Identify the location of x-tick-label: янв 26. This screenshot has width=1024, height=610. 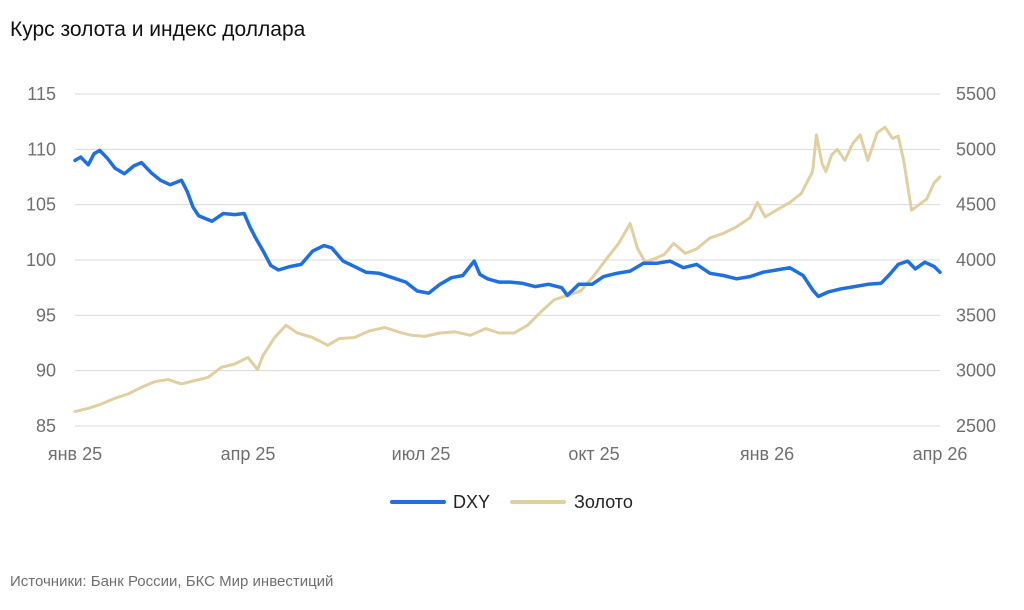
(767, 454).